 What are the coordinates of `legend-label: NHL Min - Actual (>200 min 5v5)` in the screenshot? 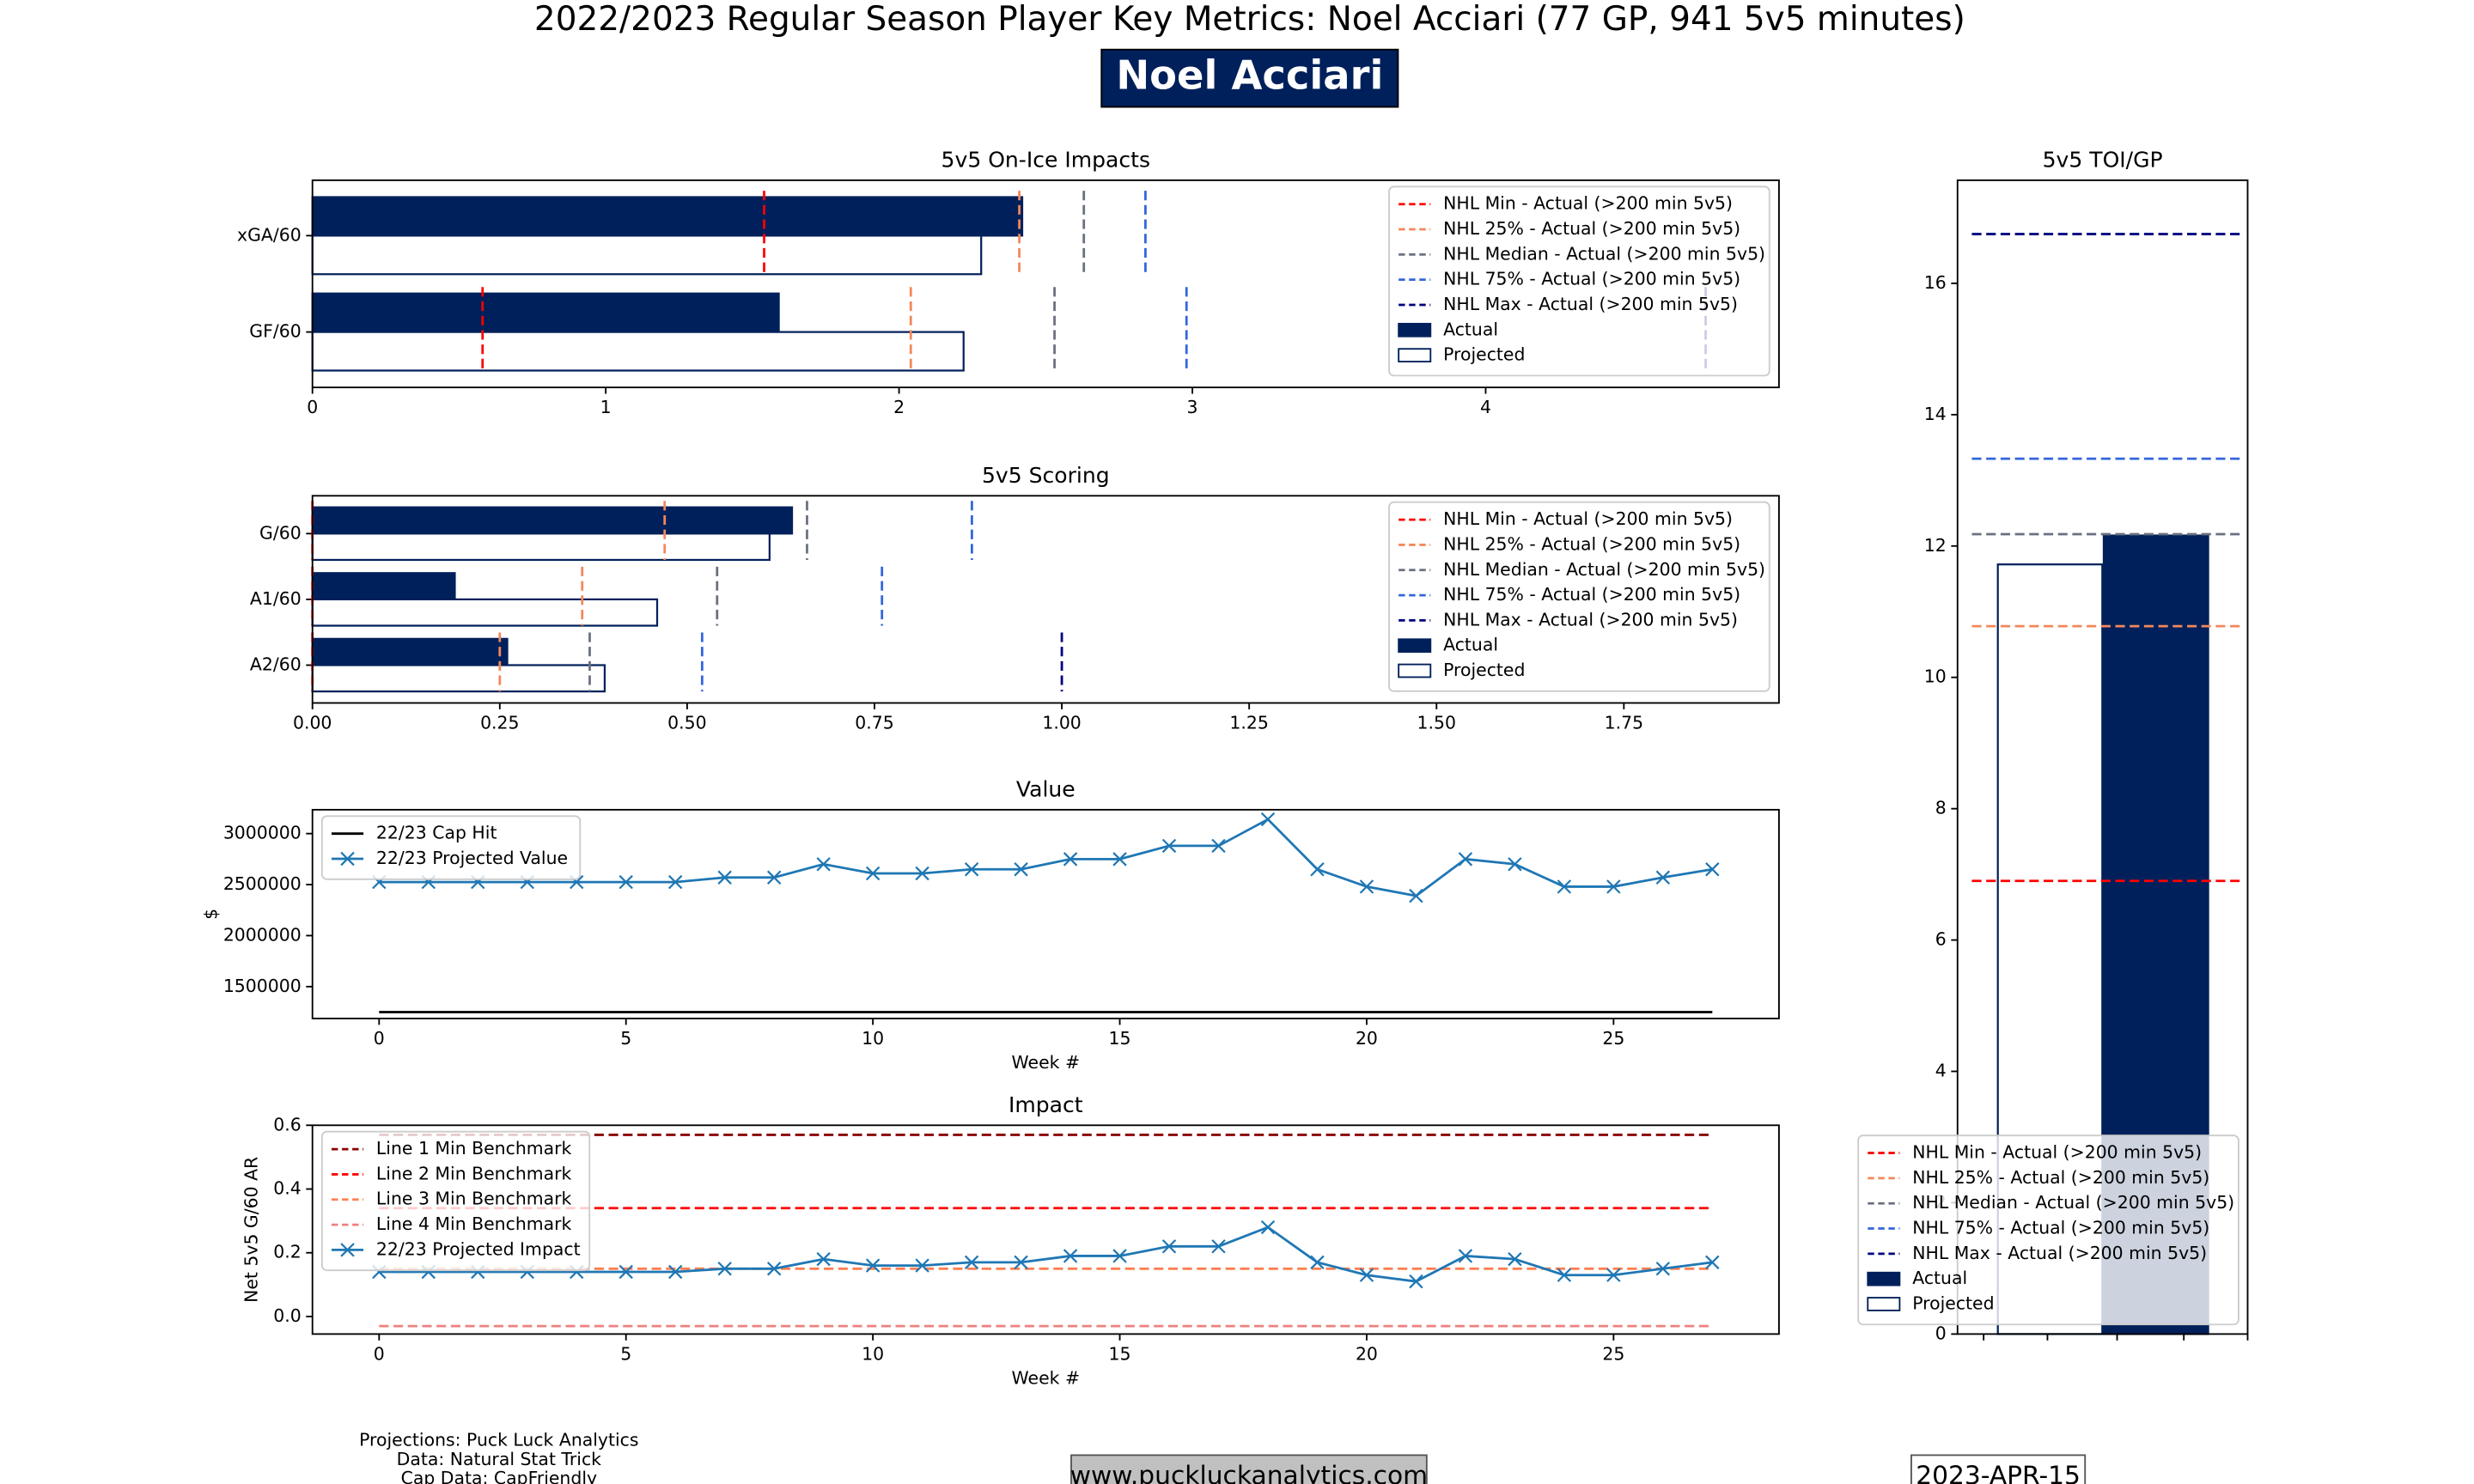 It's located at (1588, 519).